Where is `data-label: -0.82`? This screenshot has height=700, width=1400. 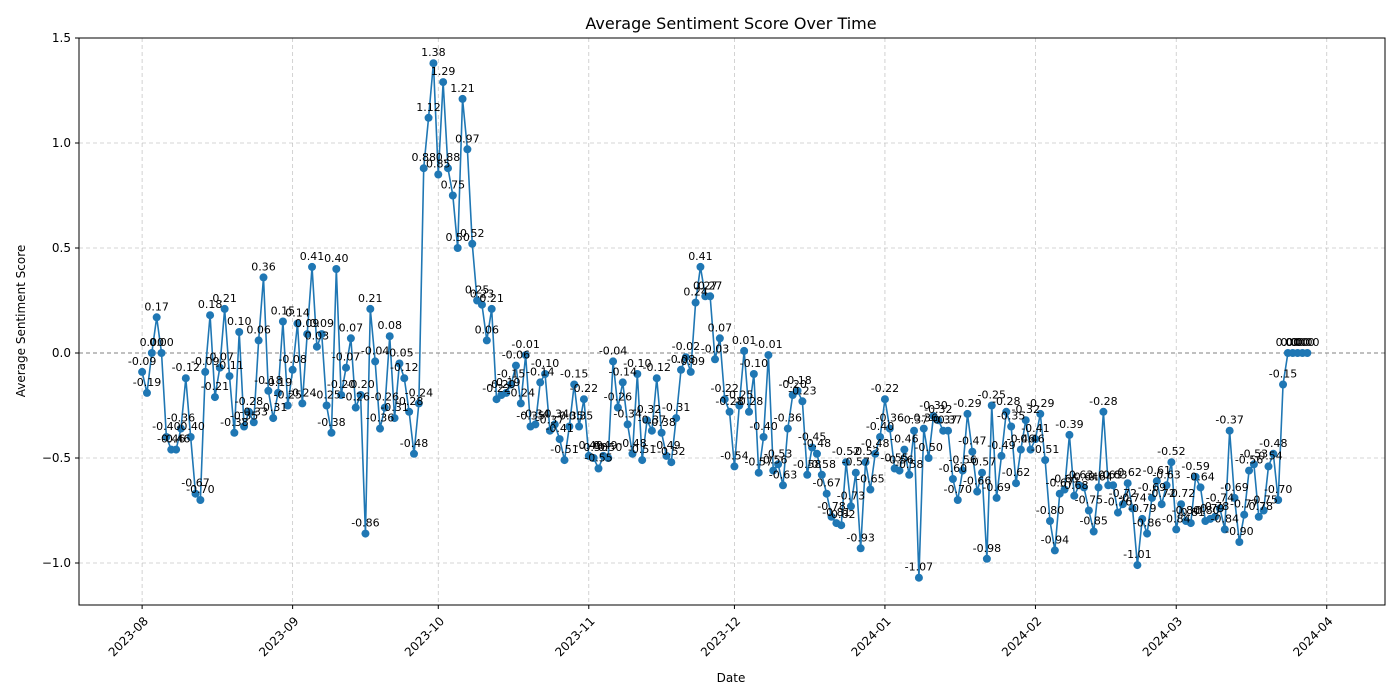
data-label: -0.82 is located at coordinates (841, 514).